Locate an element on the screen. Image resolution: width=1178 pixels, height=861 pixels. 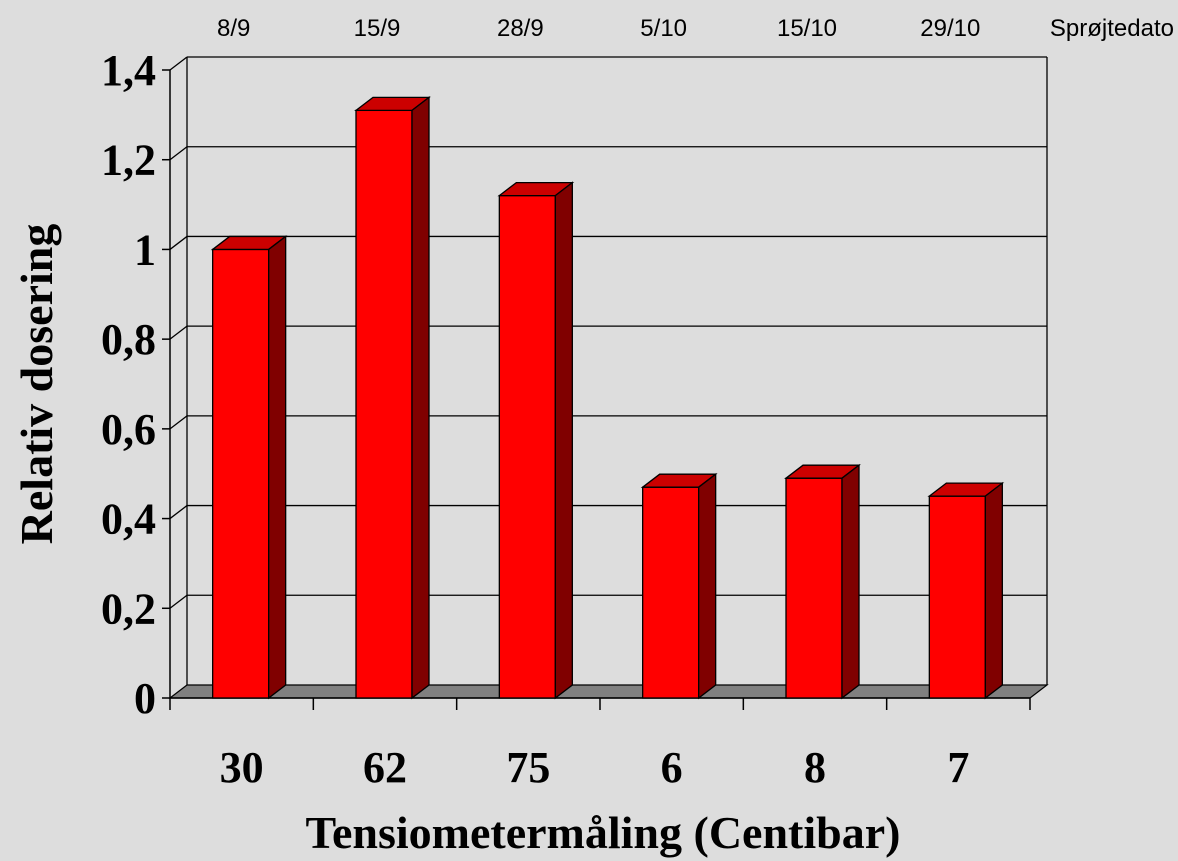
x-tick-label: 75 is located at coordinates (528, 767).